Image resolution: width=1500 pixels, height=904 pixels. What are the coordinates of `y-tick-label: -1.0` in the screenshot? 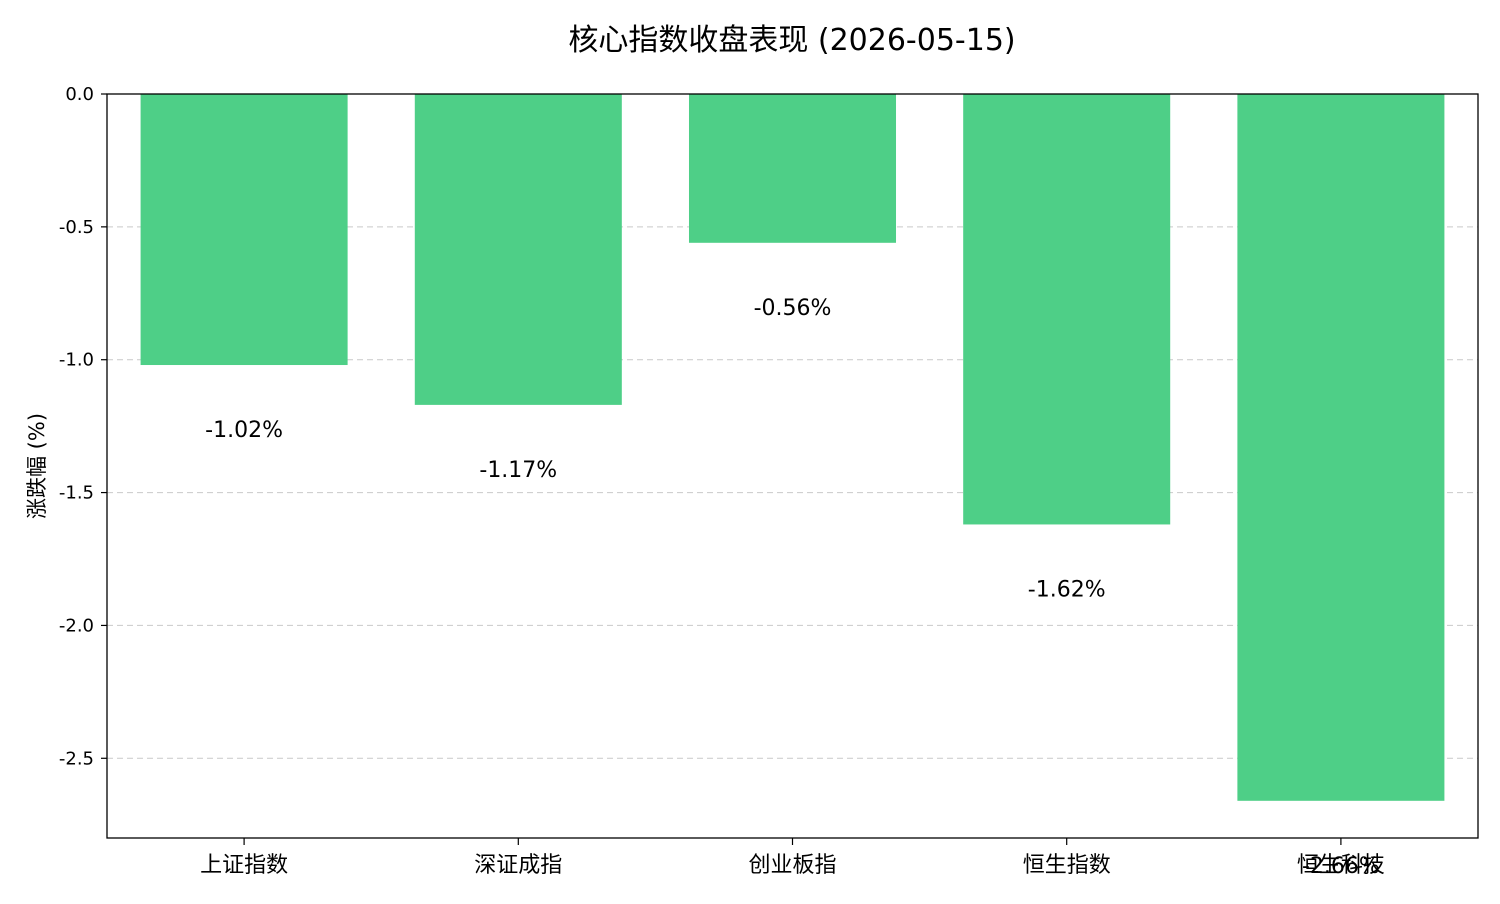 It's located at (76, 360).